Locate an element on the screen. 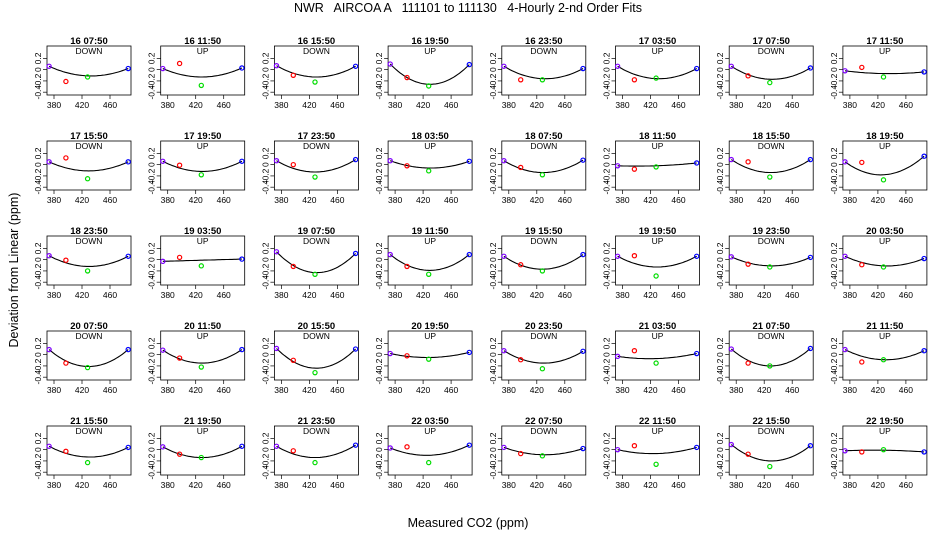  panel-title: 18 19:50 is located at coordinates (885, 136).